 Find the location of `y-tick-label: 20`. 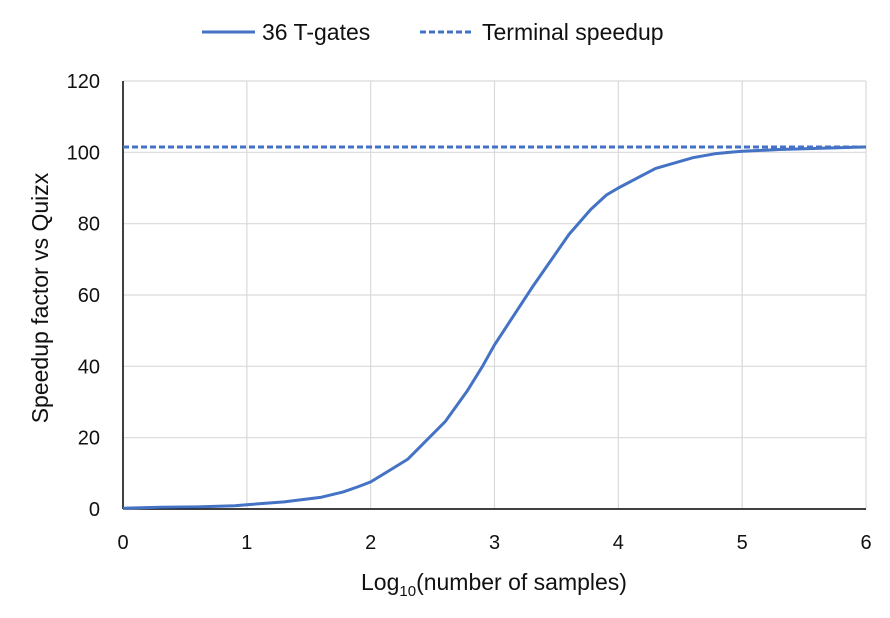

y-tick-label: 20 is located at coordinates (89, 439).